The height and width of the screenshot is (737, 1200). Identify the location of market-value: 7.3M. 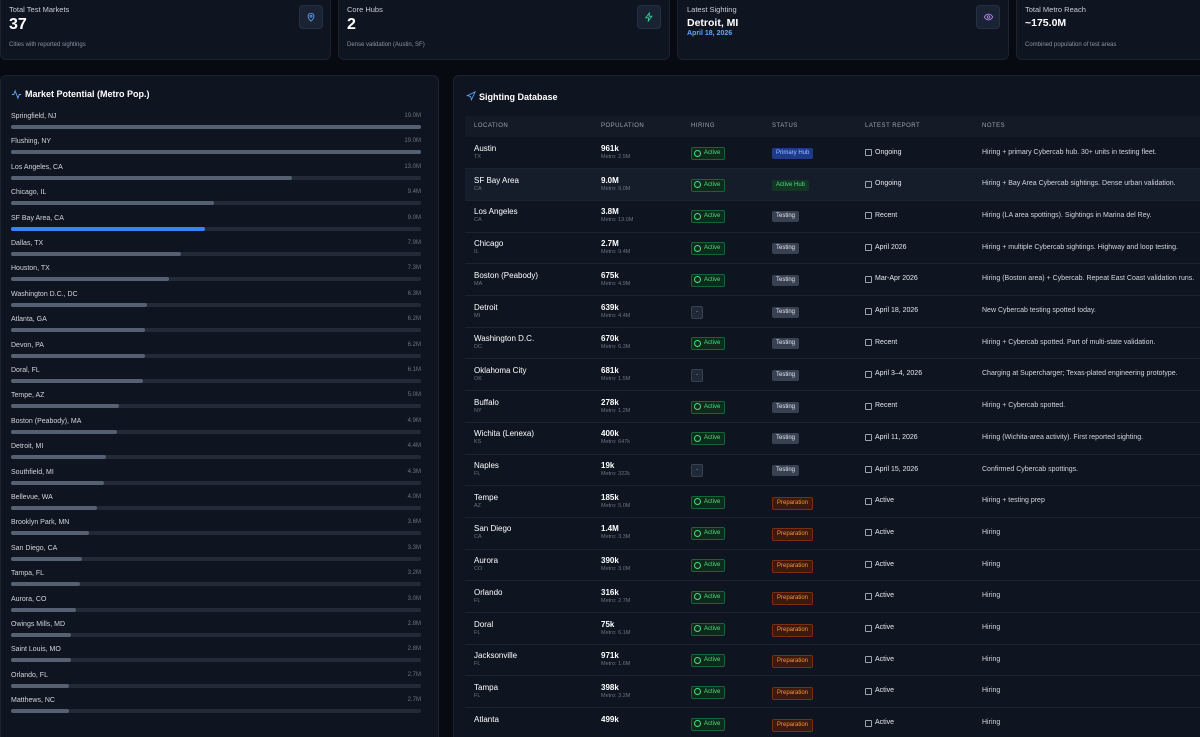
(414, 268).